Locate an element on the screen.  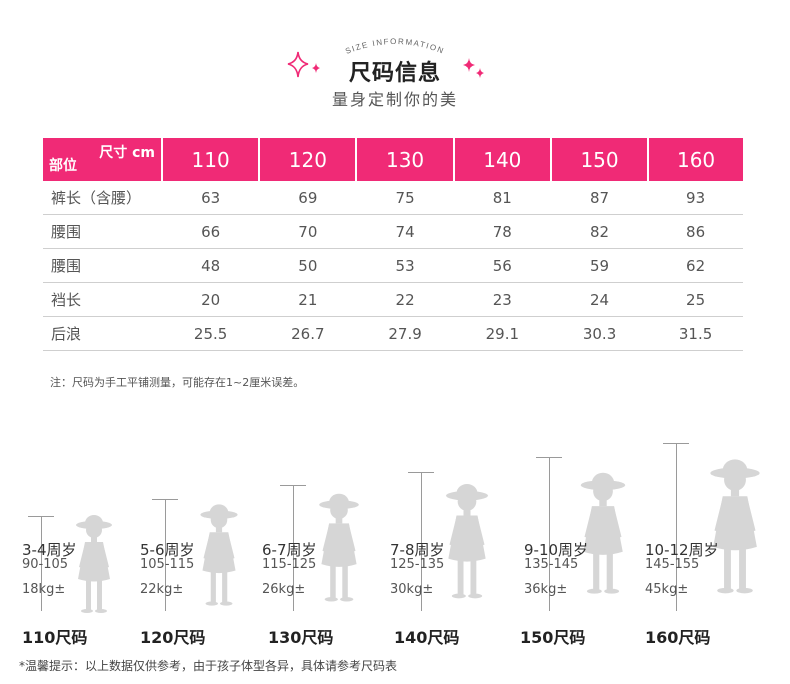
weight-label: 45kg± is located at coordinates (667, 589).